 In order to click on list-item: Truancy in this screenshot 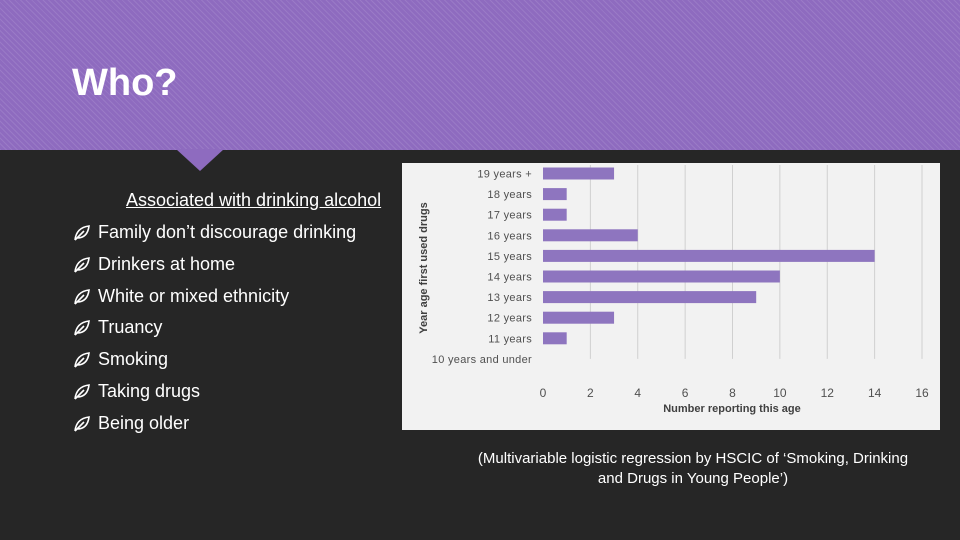, I will do `click(117, 327)`.